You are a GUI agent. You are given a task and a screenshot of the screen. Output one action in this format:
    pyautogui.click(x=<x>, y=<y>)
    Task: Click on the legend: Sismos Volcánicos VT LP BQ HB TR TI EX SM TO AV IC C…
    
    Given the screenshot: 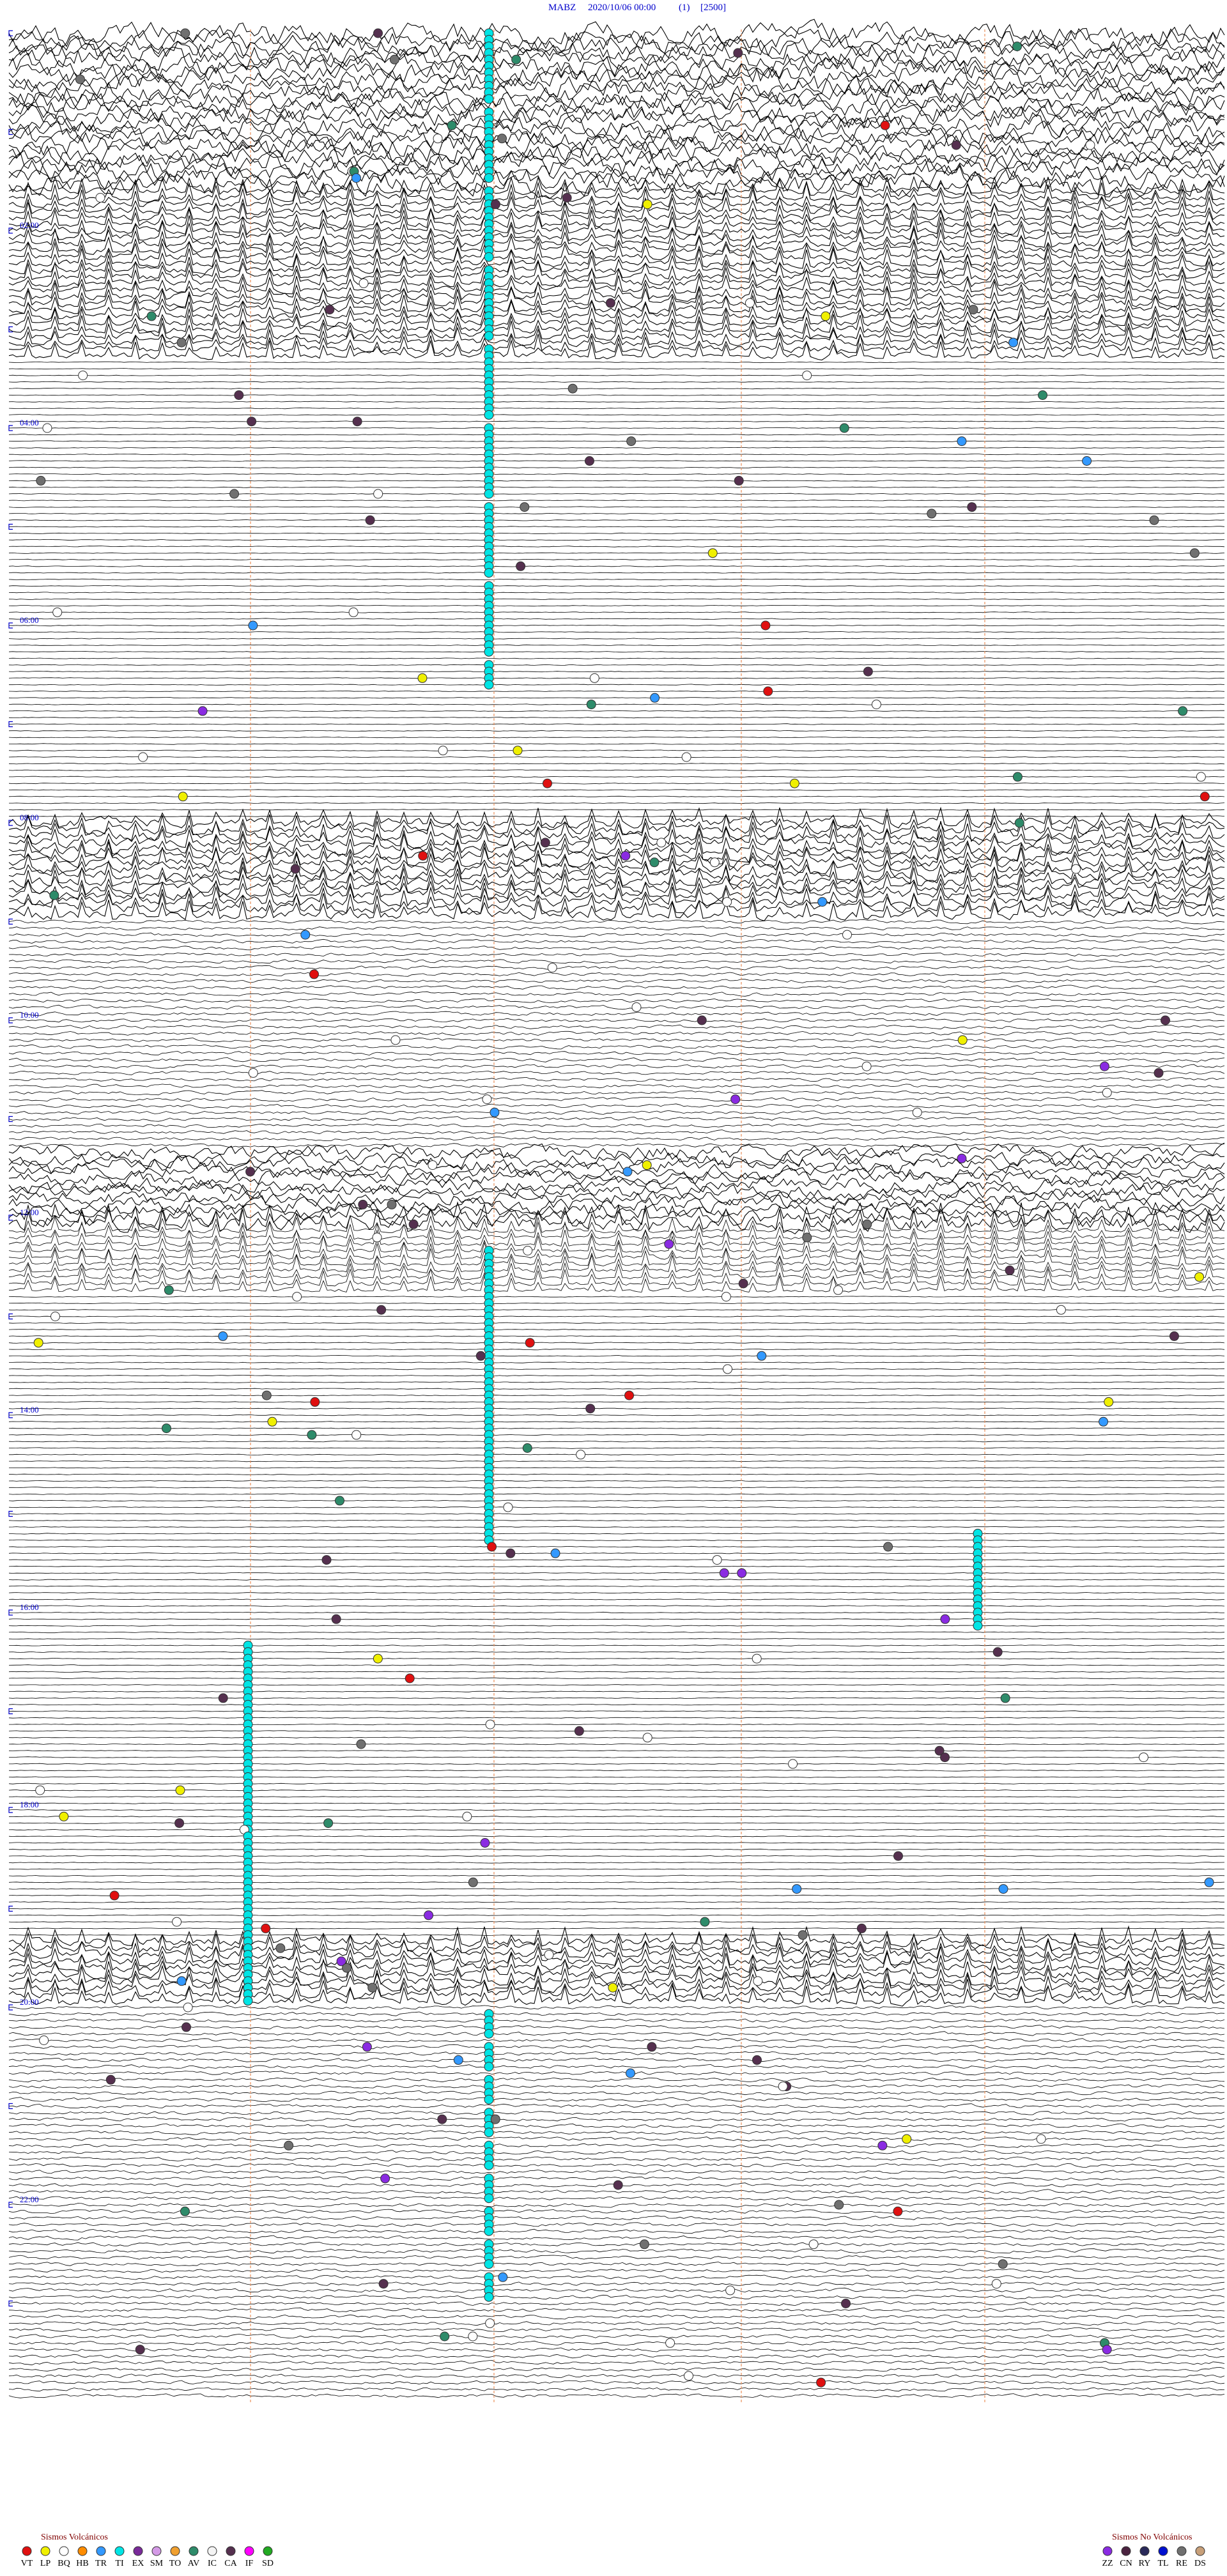 What is the action you would take?
    pyautogui.click(x=613, y=2550)
    